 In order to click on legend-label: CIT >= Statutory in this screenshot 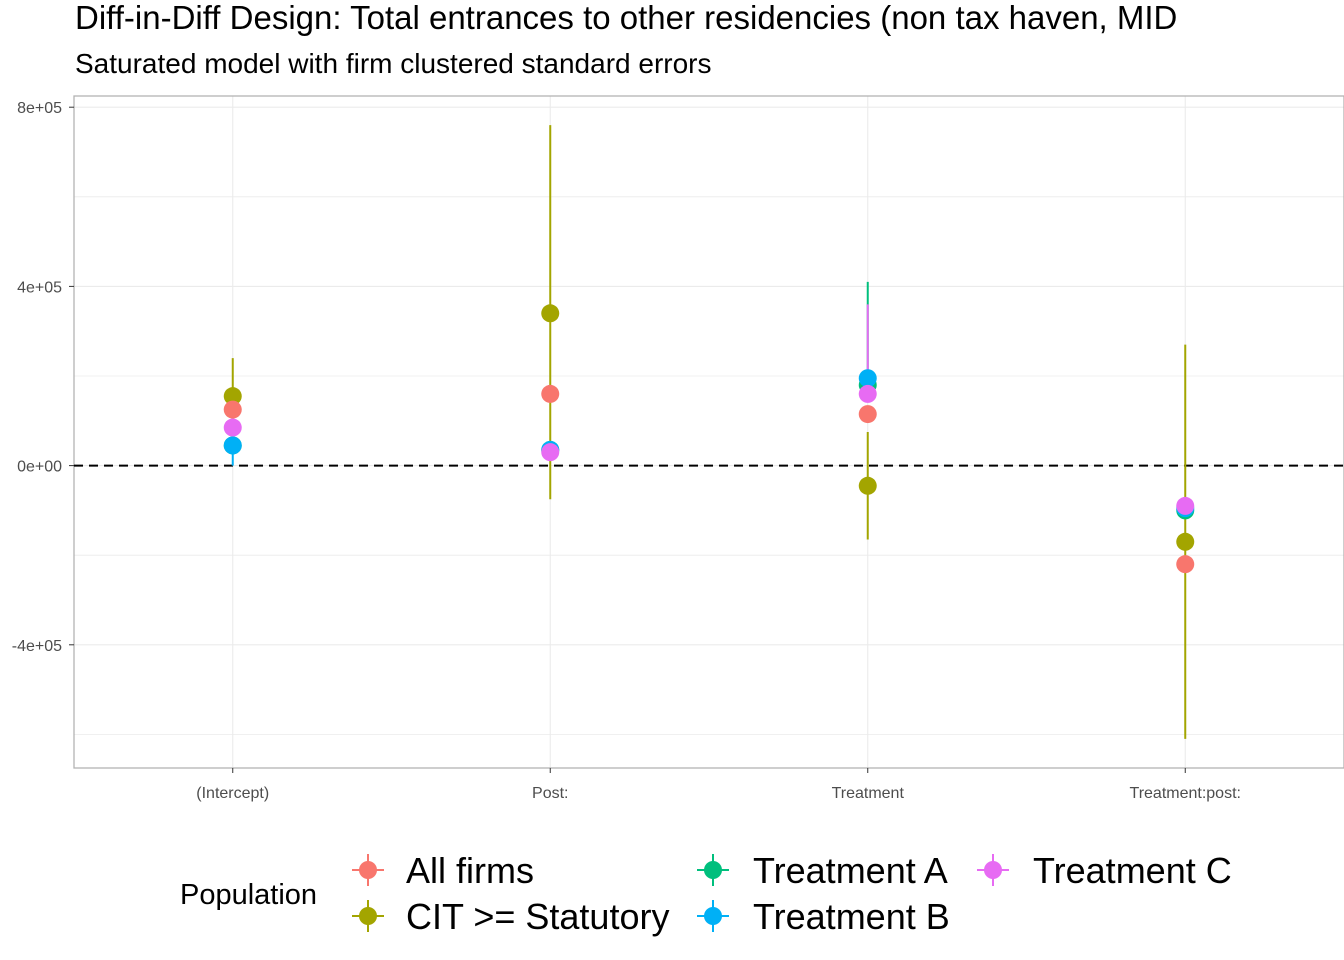, I will do `click(537, 916)`.